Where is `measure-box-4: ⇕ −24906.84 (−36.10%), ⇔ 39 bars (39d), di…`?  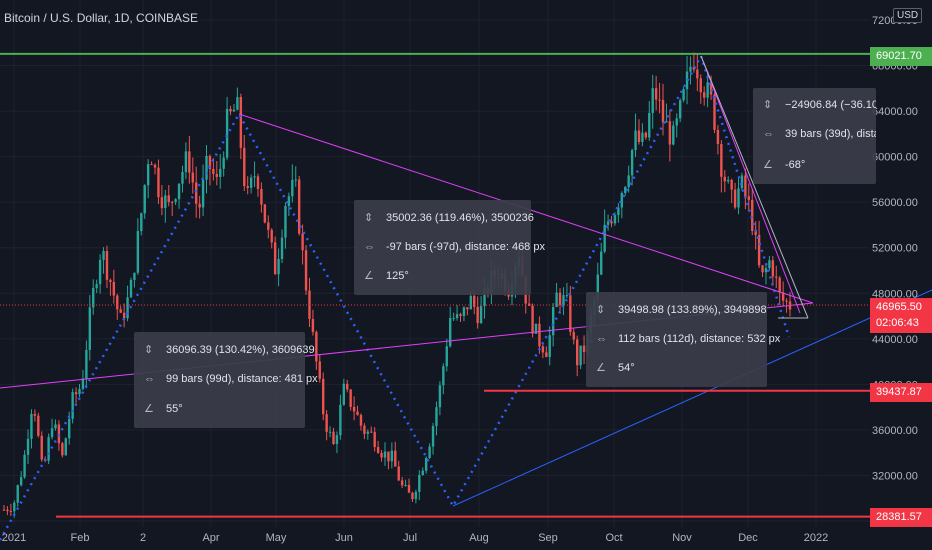
measure-box-4: ⇕ −24906.84 (−36.10%), ⇔ 39 bars (39d), di… is located at coordinates (814, 136).